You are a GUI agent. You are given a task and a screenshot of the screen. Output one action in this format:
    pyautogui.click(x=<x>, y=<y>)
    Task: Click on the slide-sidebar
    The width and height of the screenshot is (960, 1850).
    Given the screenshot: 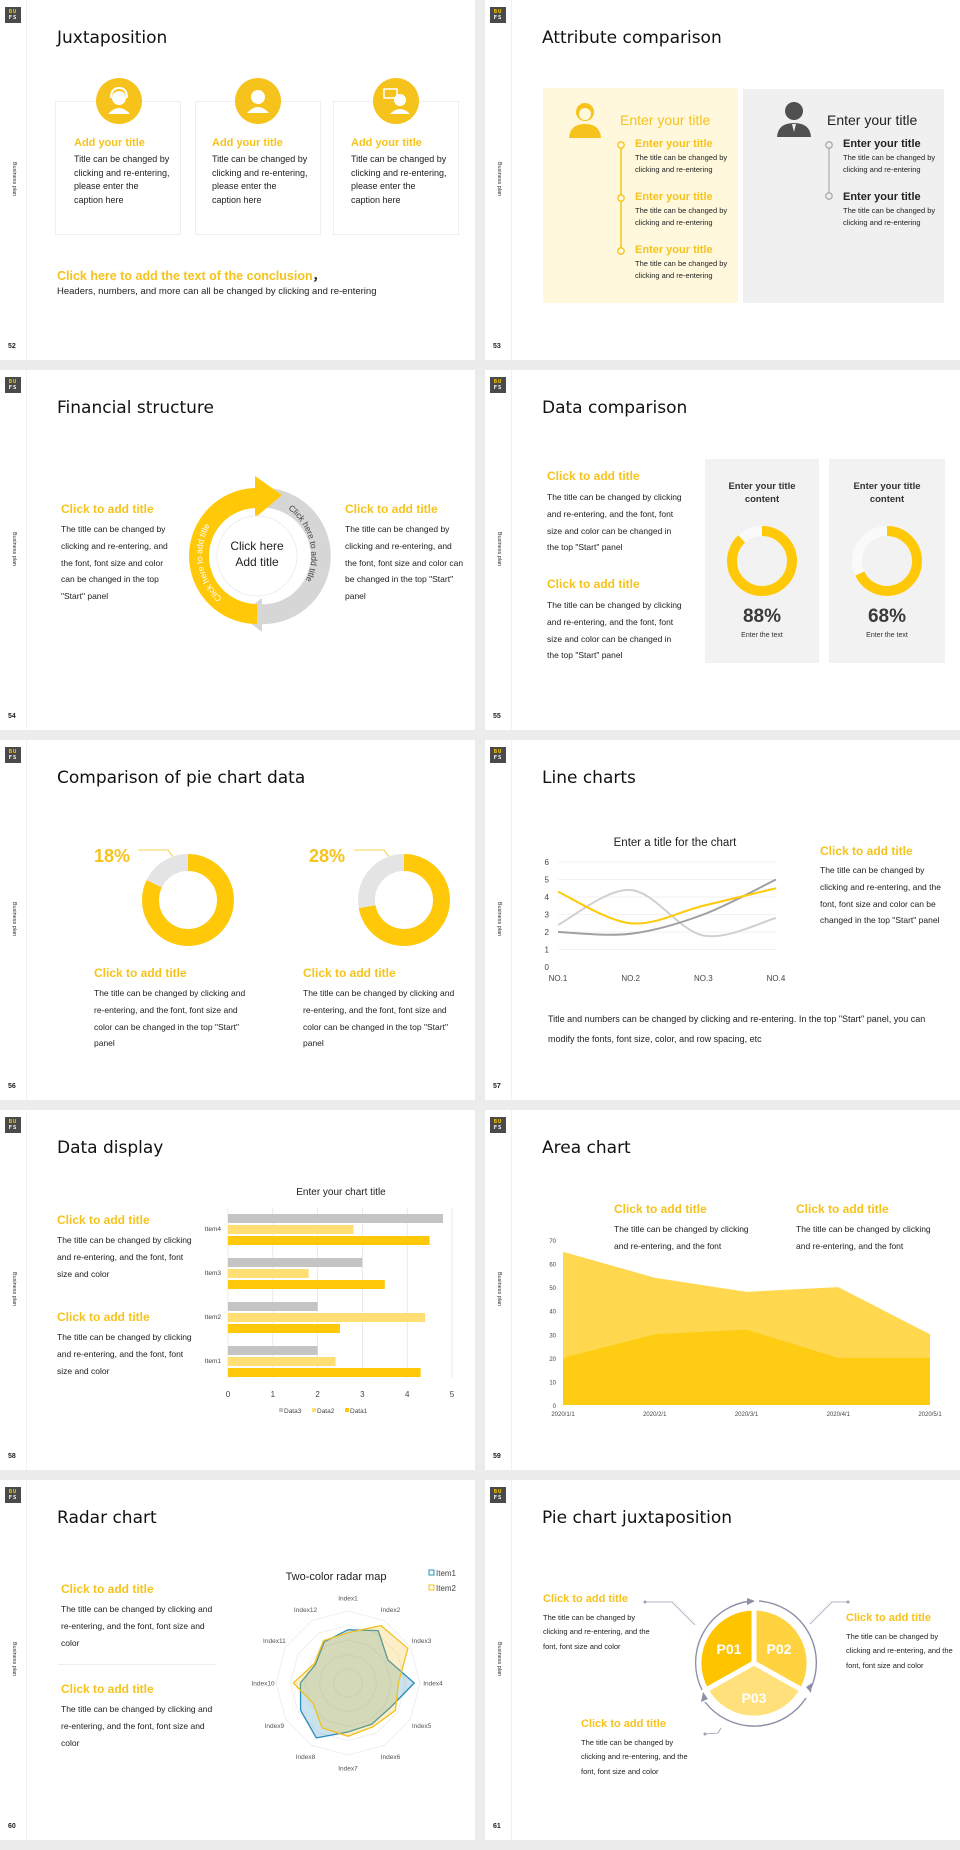 What is the action you would take?
    pyautogui.click(x=498, y=920)
    